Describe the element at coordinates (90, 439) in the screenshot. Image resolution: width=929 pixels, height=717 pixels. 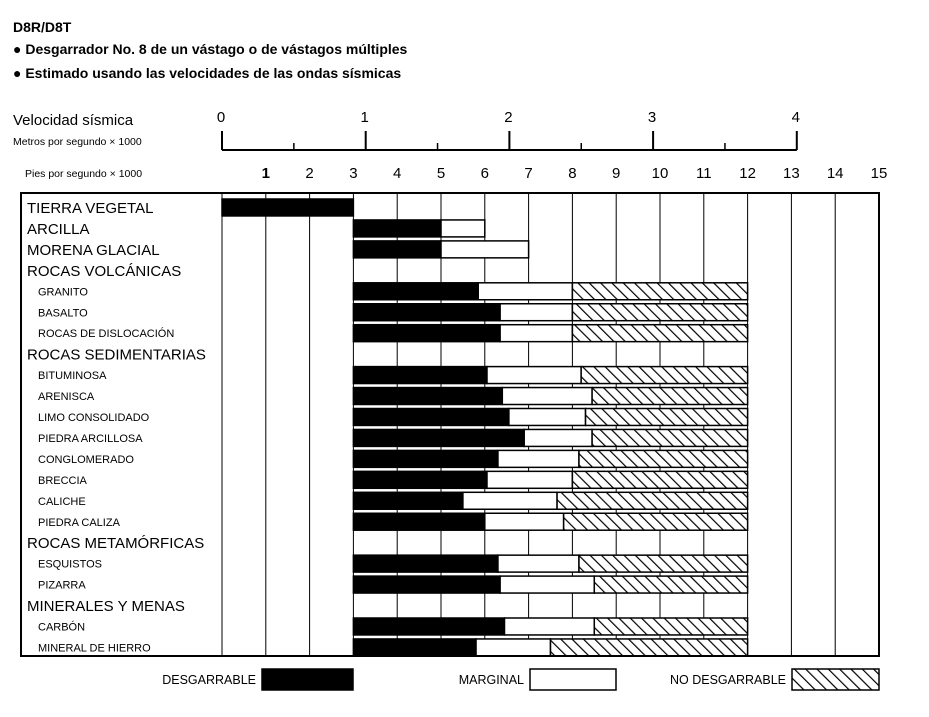
I see `row-label: PIEDRA ARCILLOSA` at that location.